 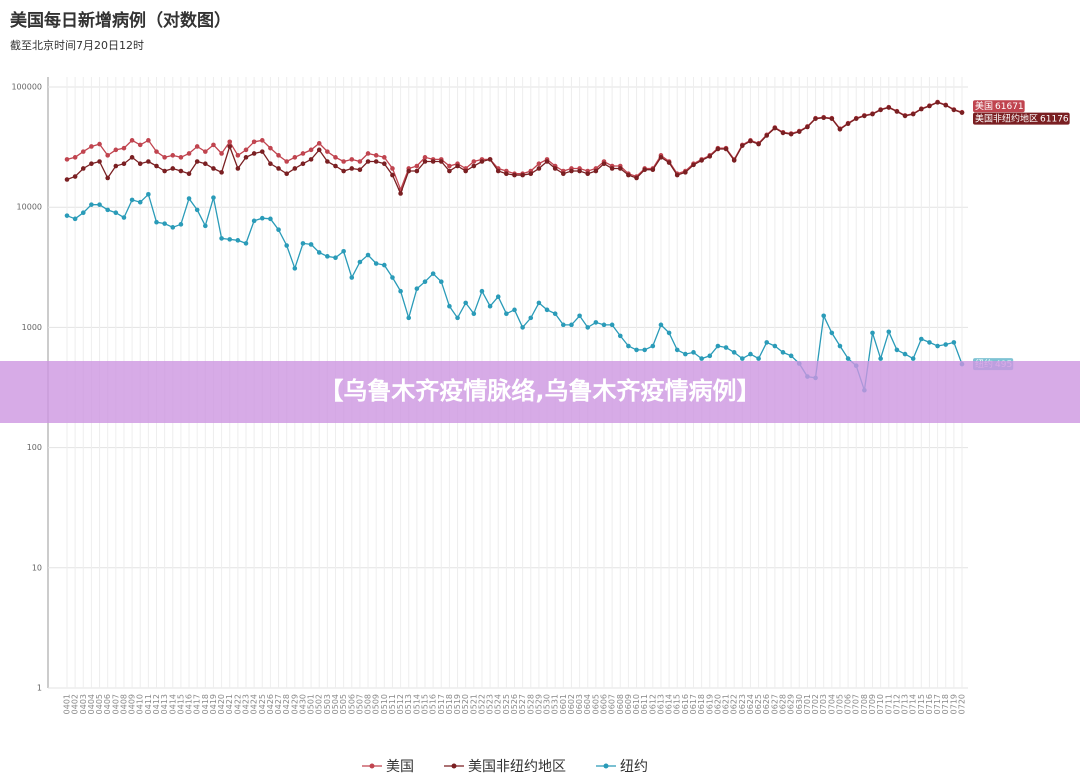 What do you see at coordinates (953, 704) in the screenshot?
I see `x-tick-label: 0719` at bounding box center [953, 704].